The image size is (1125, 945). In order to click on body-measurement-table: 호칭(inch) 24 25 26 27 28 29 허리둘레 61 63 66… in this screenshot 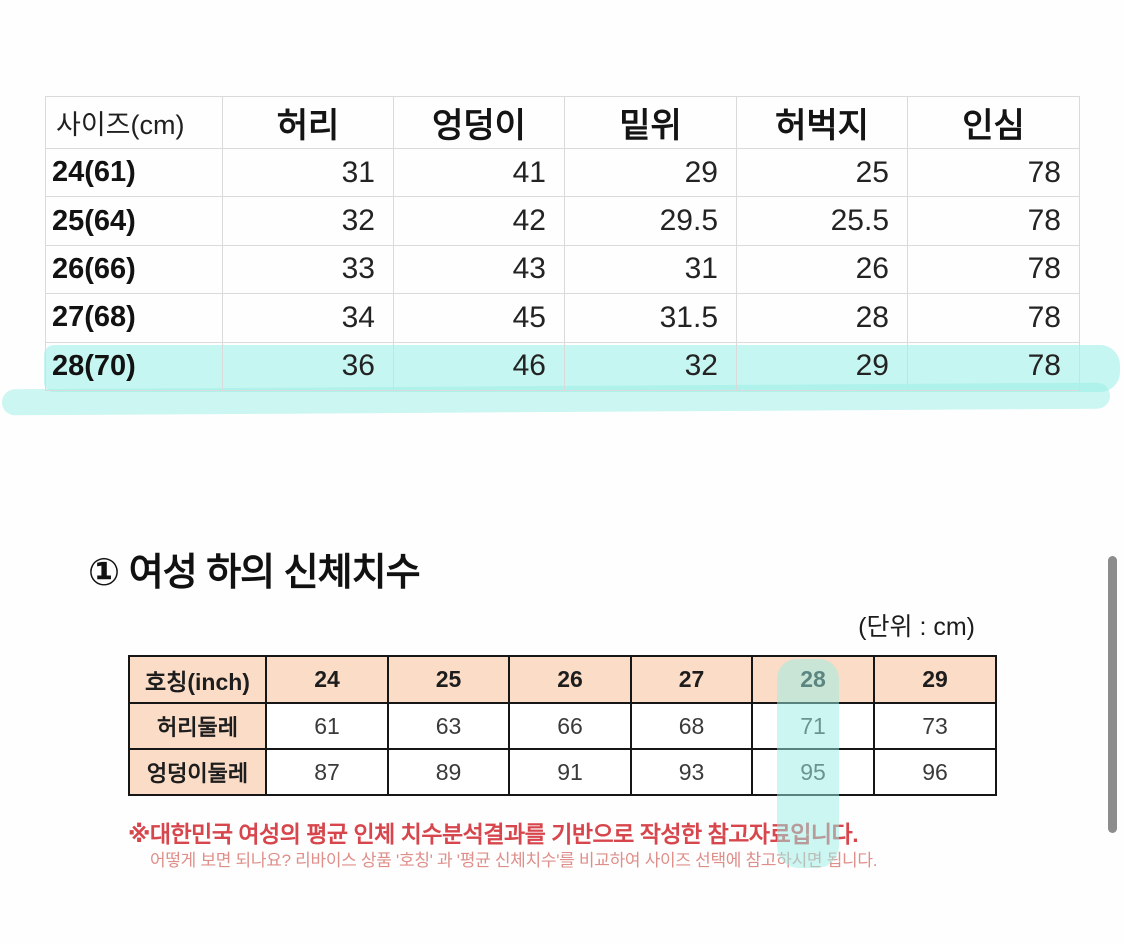, I will do `click(562, 725)`.